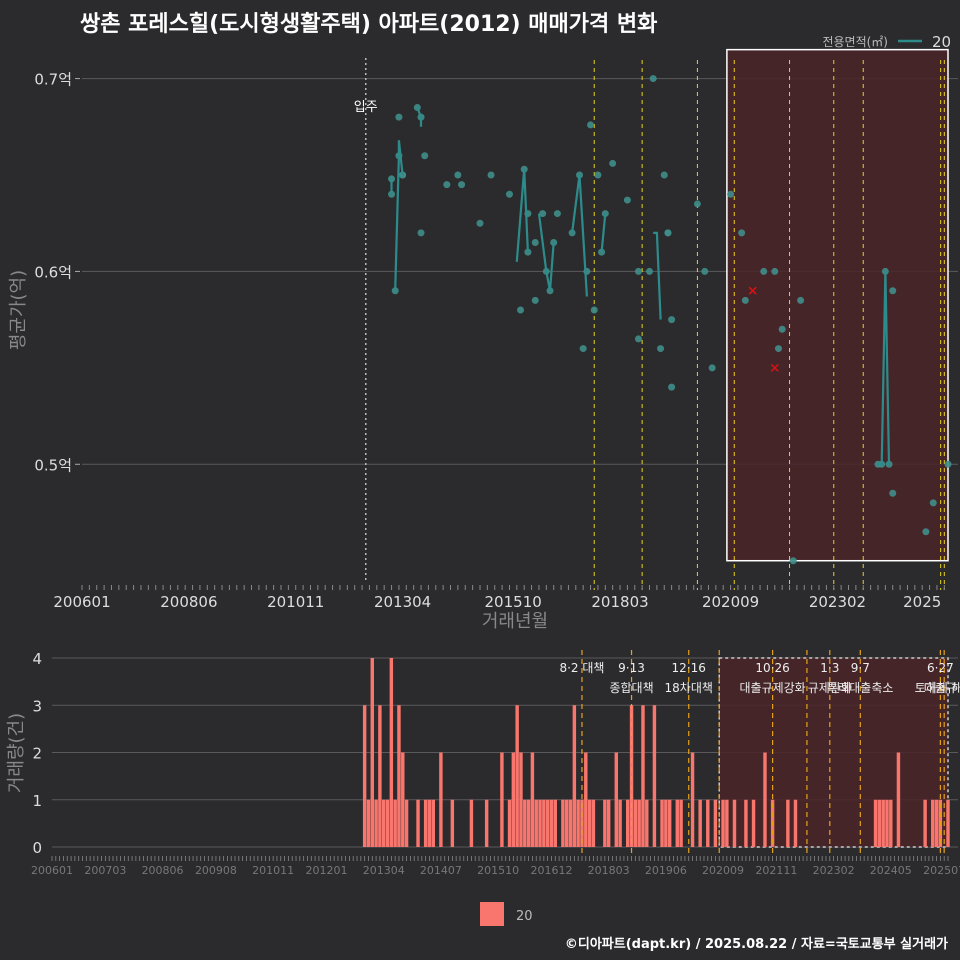  Describe the element at coordinates (941, 42) in the screenshot. I see `top-legend-label: 20` at that location.